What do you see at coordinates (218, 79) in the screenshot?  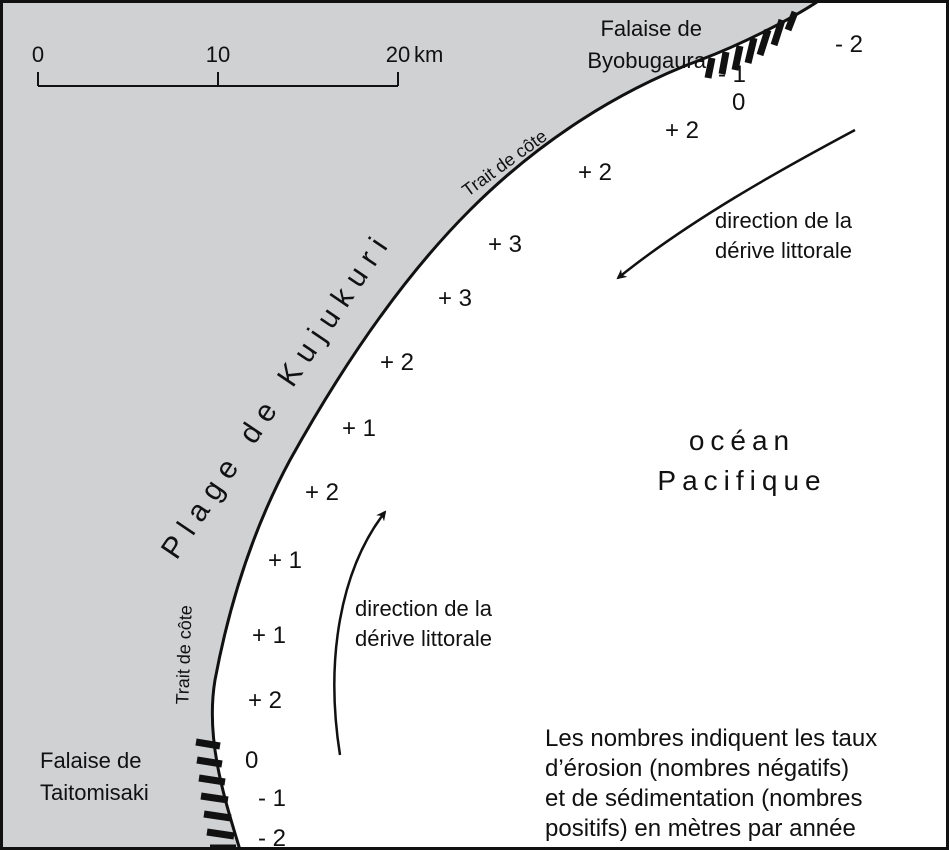 I see `scale-bar` at bounding box center [218, 79].